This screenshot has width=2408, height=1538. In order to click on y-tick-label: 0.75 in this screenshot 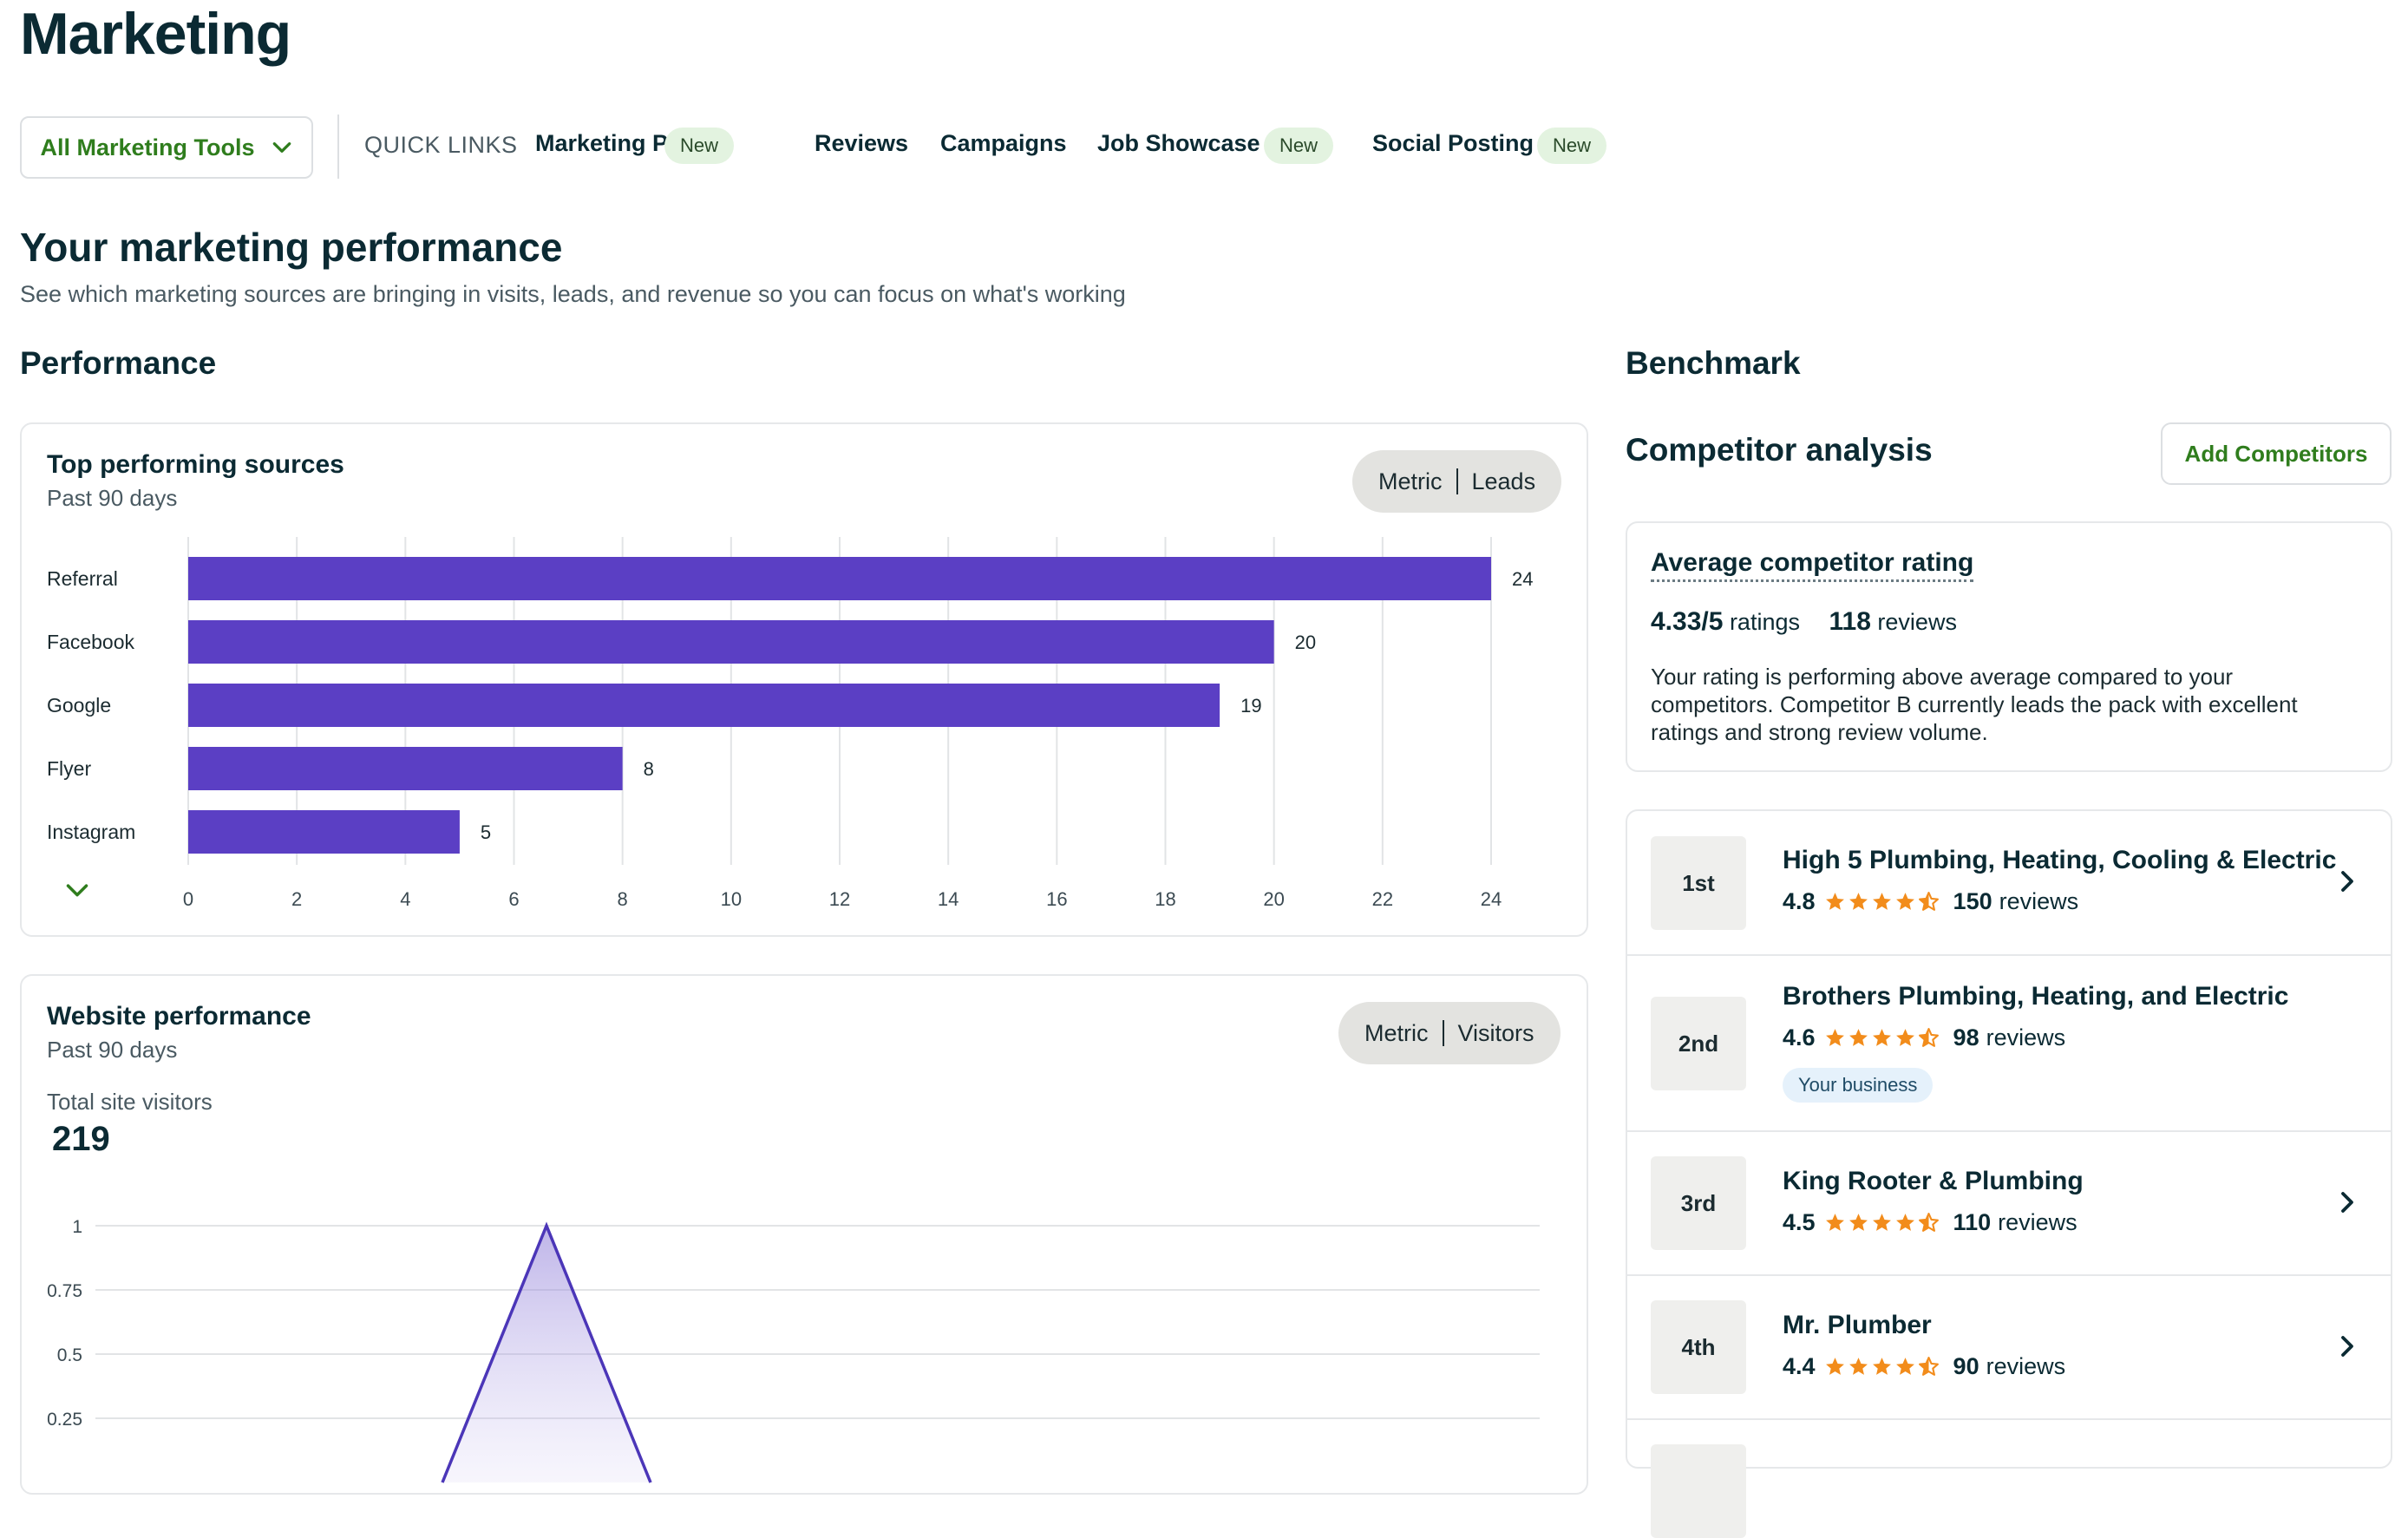, I will do `click(64, 1291)`.